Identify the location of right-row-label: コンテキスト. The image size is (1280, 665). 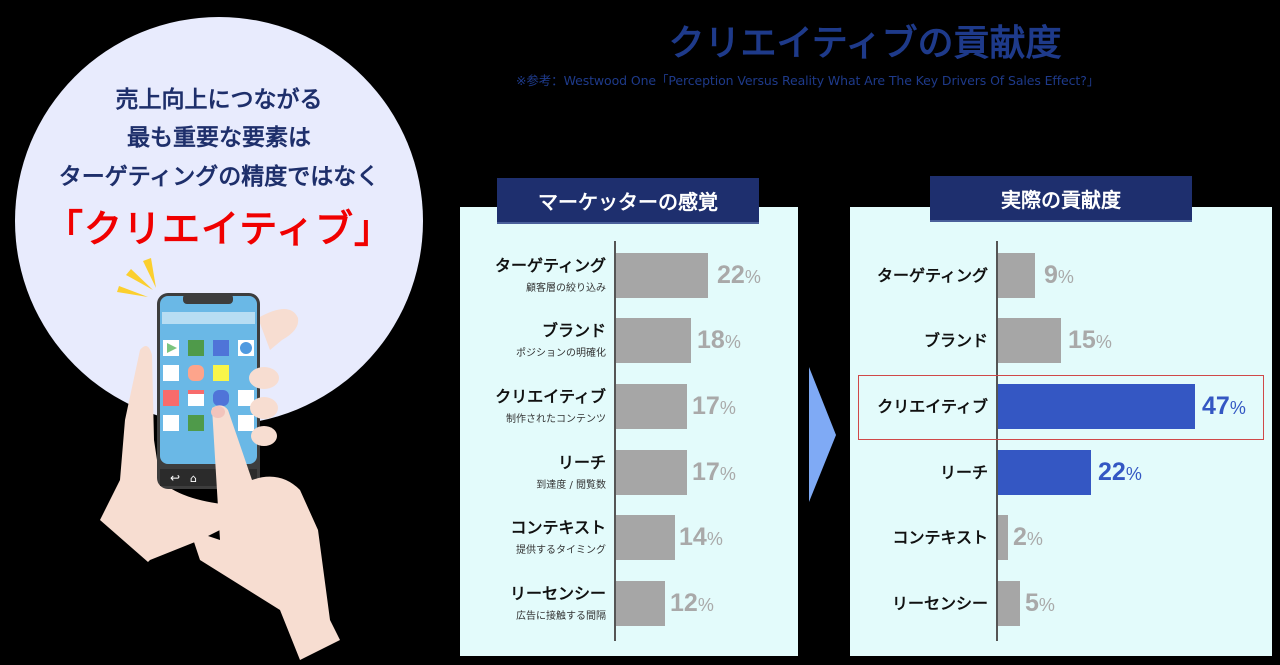
(940, 537).